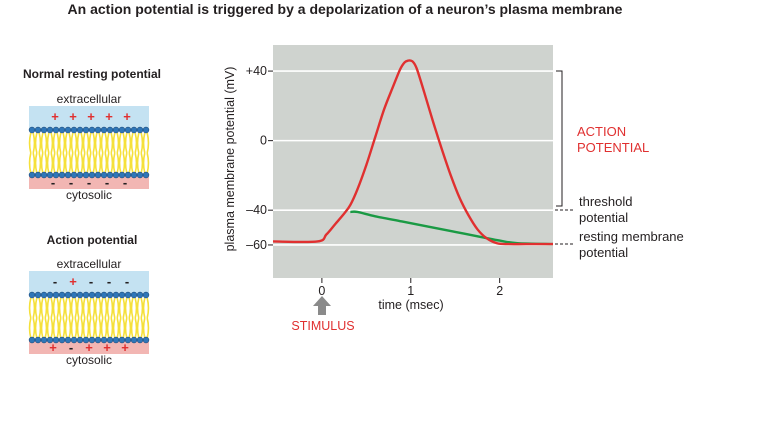 This screenshot has width=766, height=422. Describe the element at coordinates (73, 281) in the screenshot. I see `action-top-charge: +` at that location.